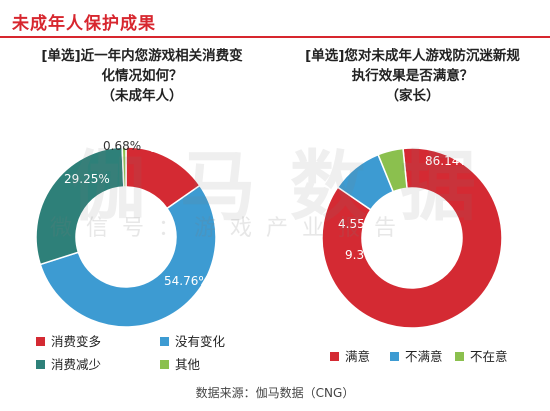 This screenshot has width=550, height=411. I want to click on donut-left-data-label: 0.68%, so click(122, 146).